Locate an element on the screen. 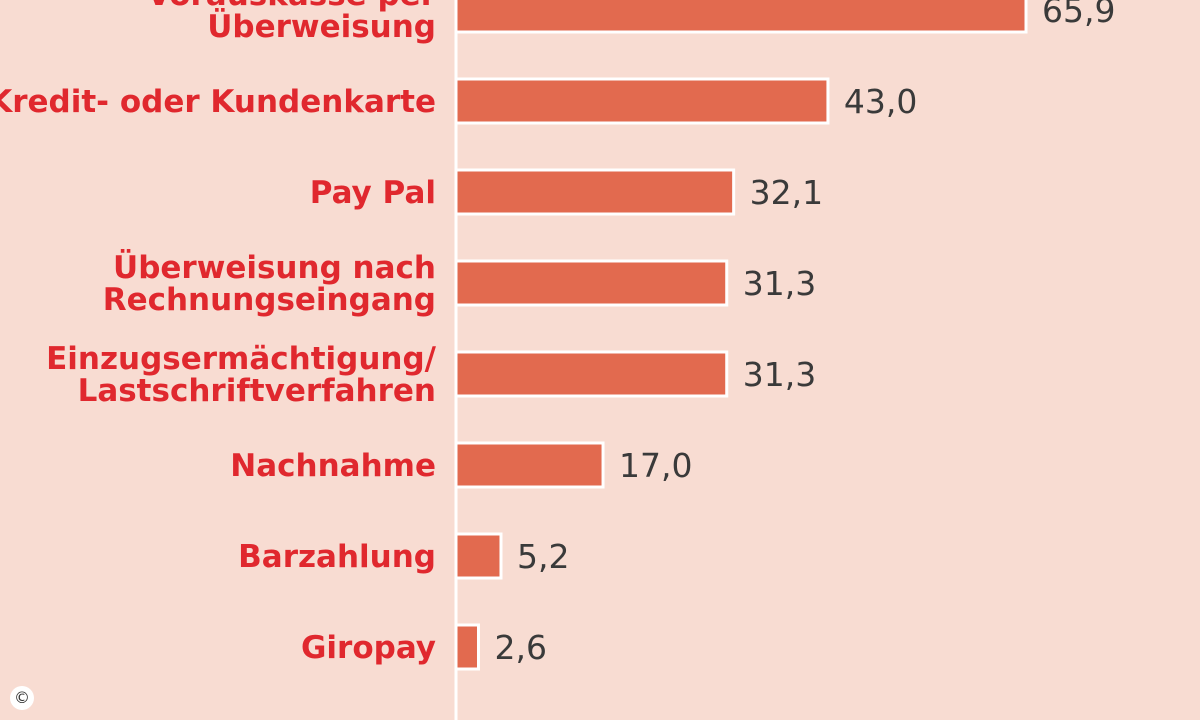 This screenshot has height=720, width=1200. category-label: Rechnungseingang is located at coordinates (269, 300).